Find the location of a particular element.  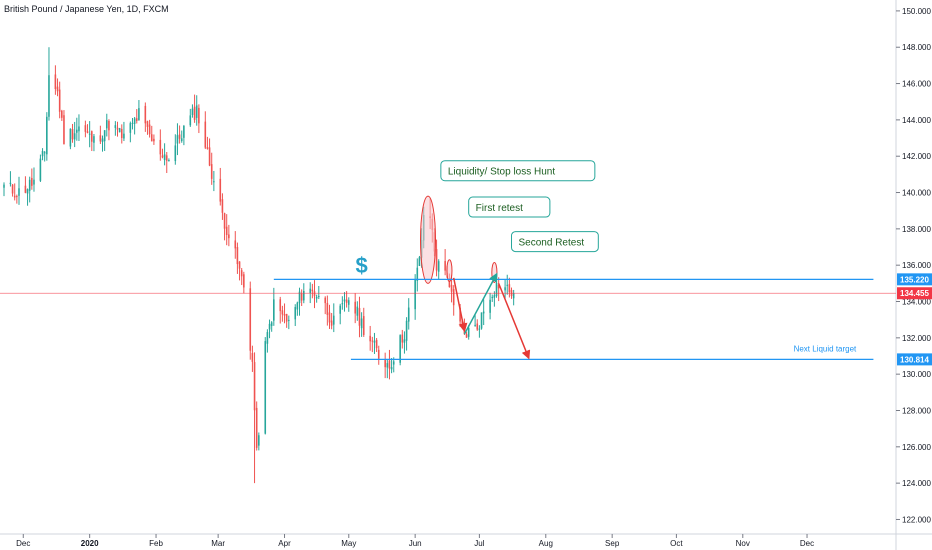

level-label-box-last-price is located at coordinates (914, 293).